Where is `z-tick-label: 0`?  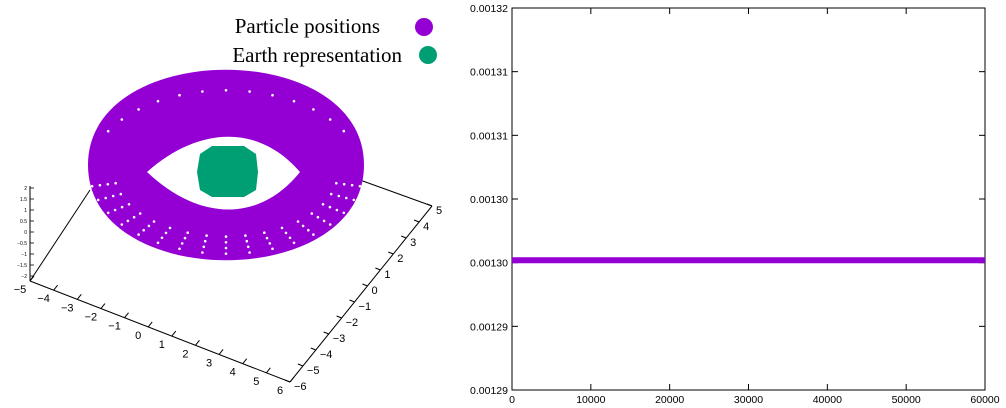 z-tick-label: 0 is located at coordinates (25, 233).